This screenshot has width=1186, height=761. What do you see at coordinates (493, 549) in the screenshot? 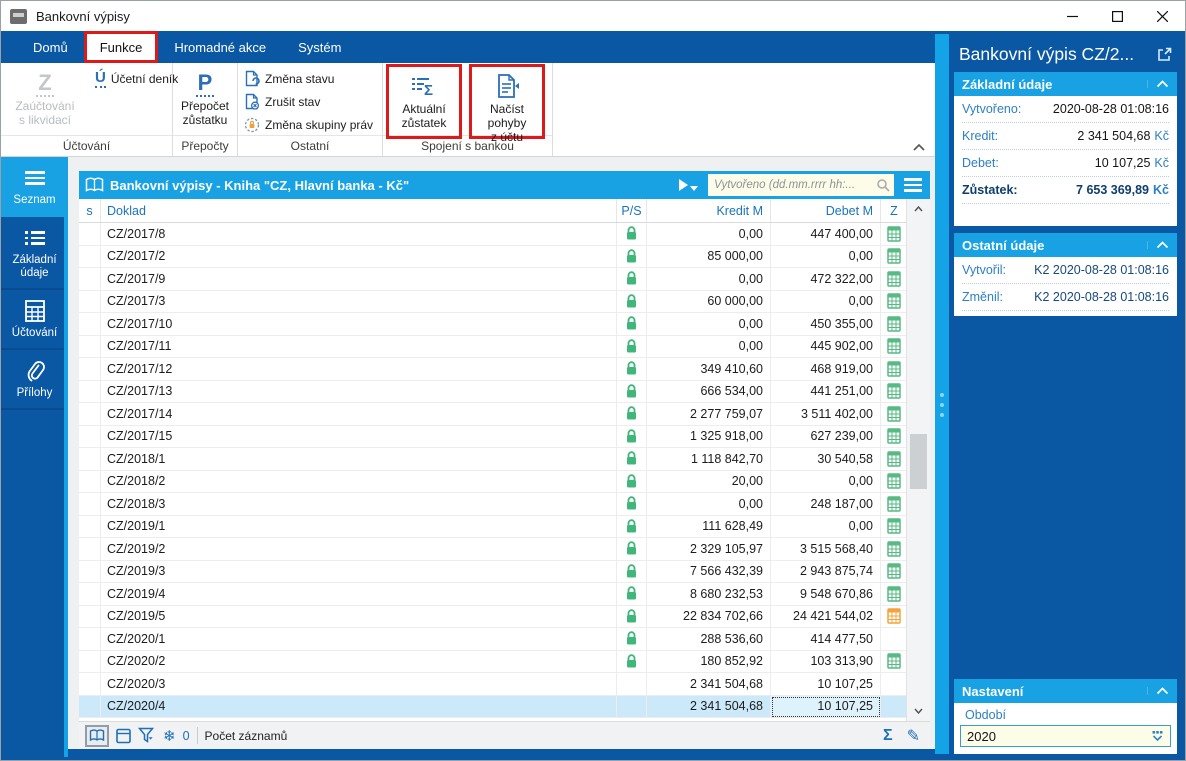
I see `table-row: CZ/2019/2 2 329 105,97 3 515 568,40` at bounding box center [493, 549].